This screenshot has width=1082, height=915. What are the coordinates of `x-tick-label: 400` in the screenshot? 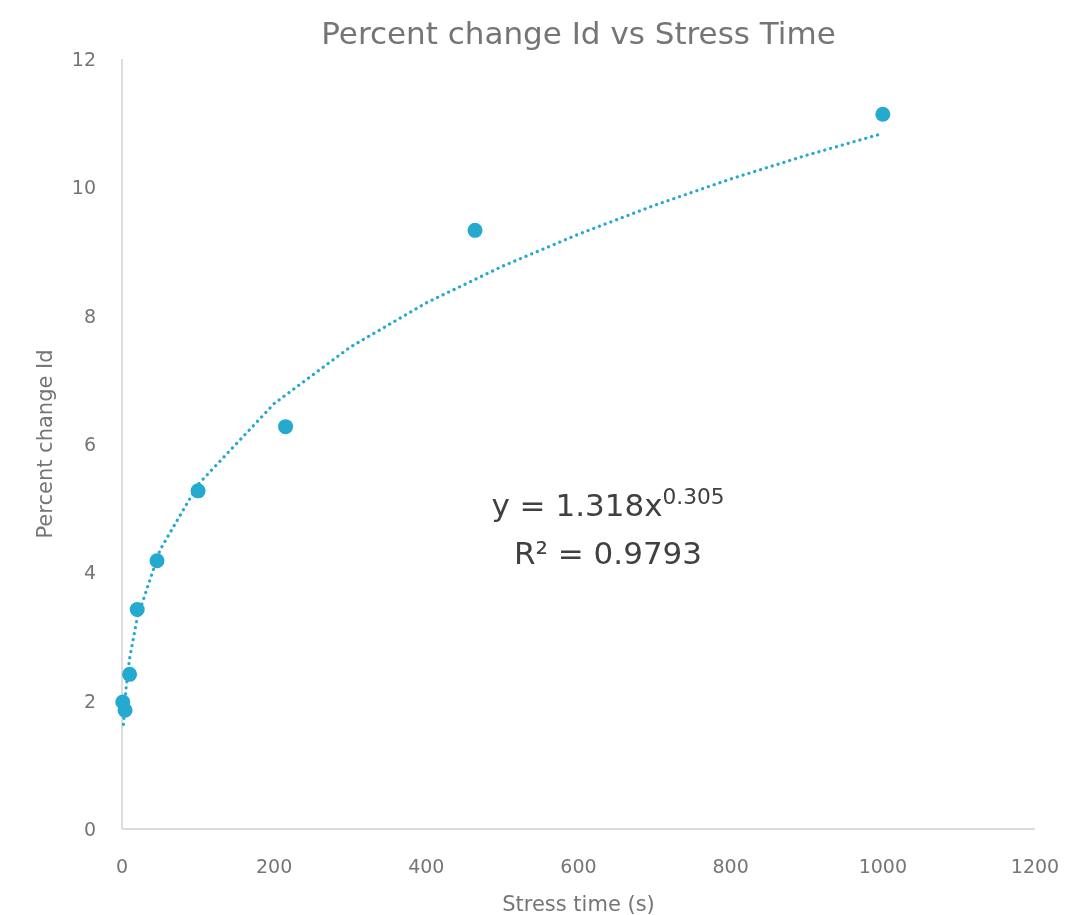 It's located at (426, 866).